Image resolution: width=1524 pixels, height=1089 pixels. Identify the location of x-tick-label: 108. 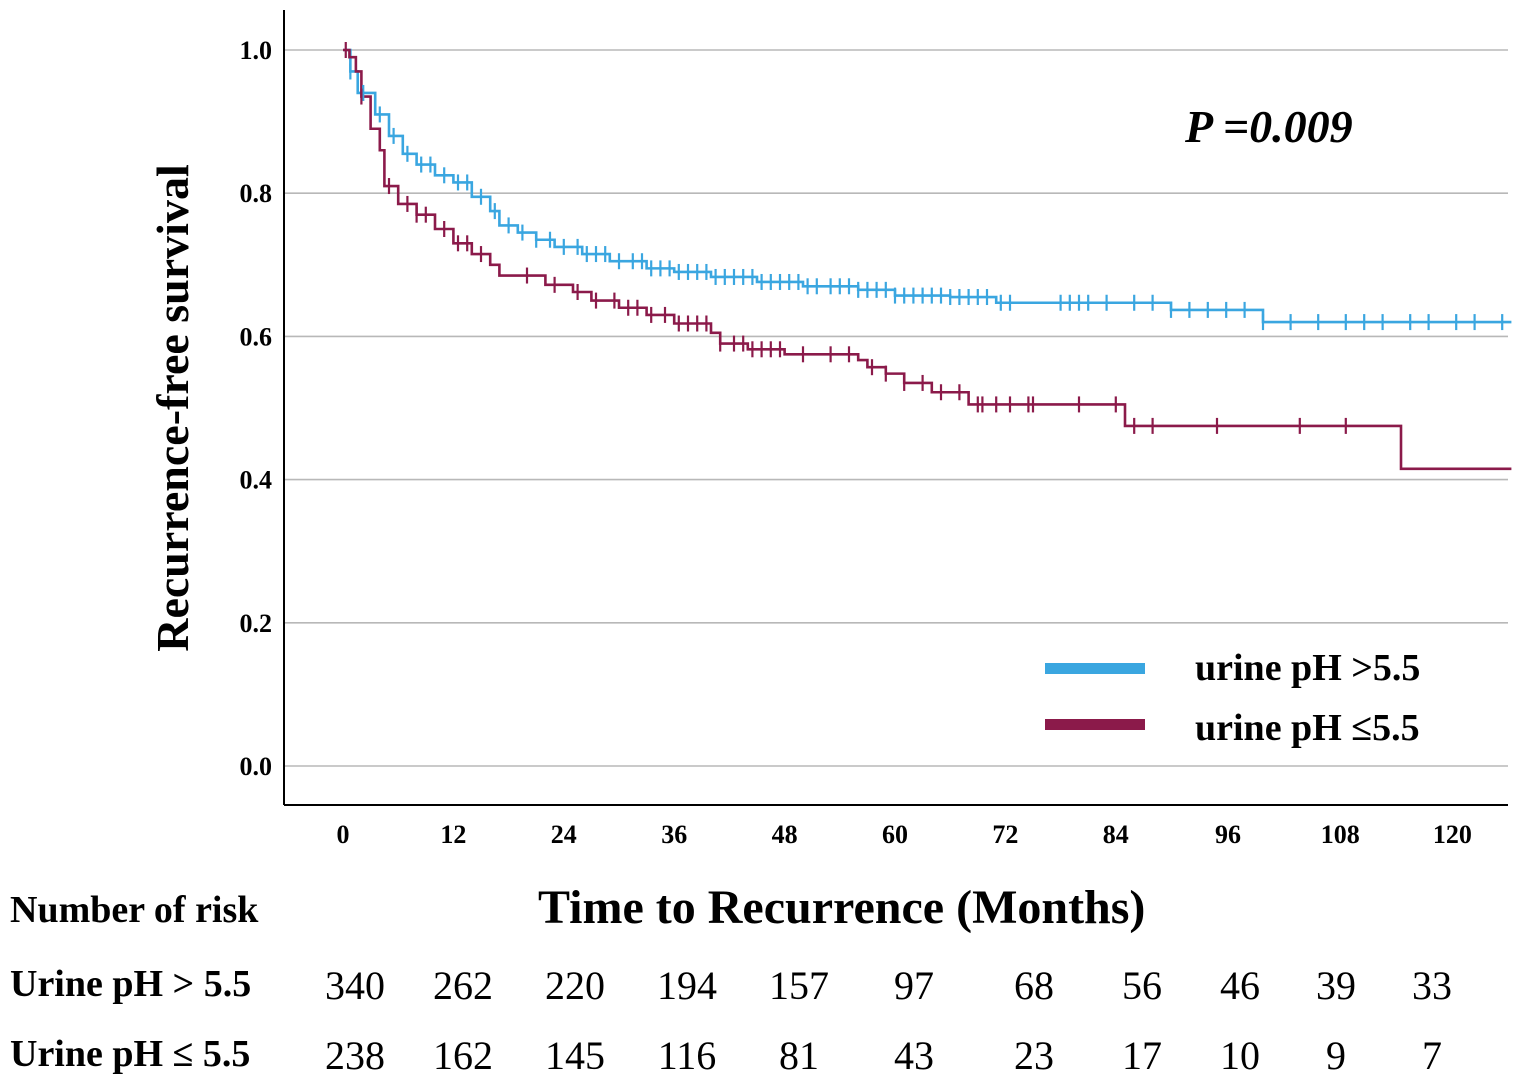
(1340, 834).